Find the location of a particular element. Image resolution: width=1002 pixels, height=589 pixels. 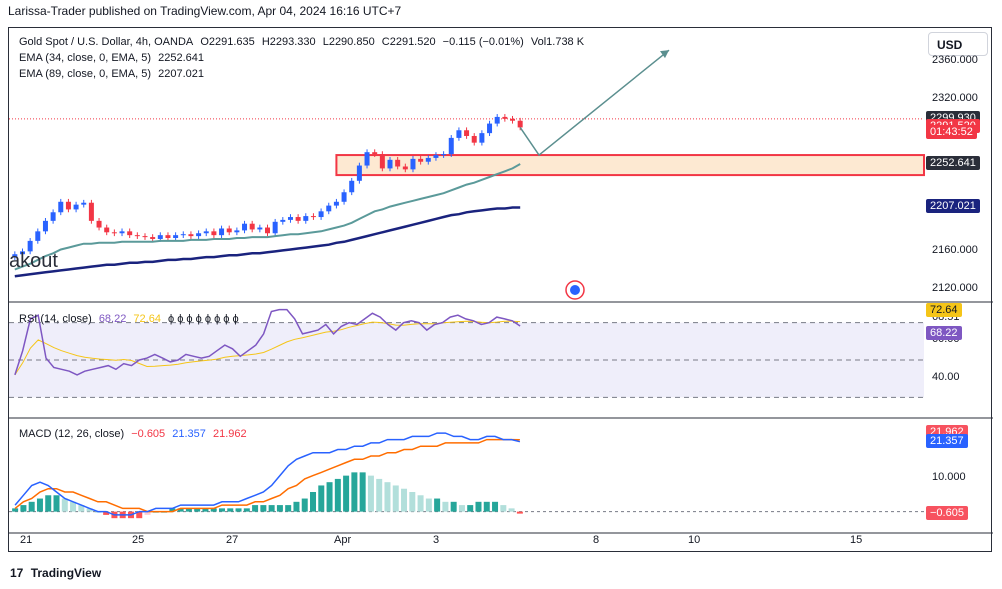

footer-label: TradingView is located at coordinates (66, 573).